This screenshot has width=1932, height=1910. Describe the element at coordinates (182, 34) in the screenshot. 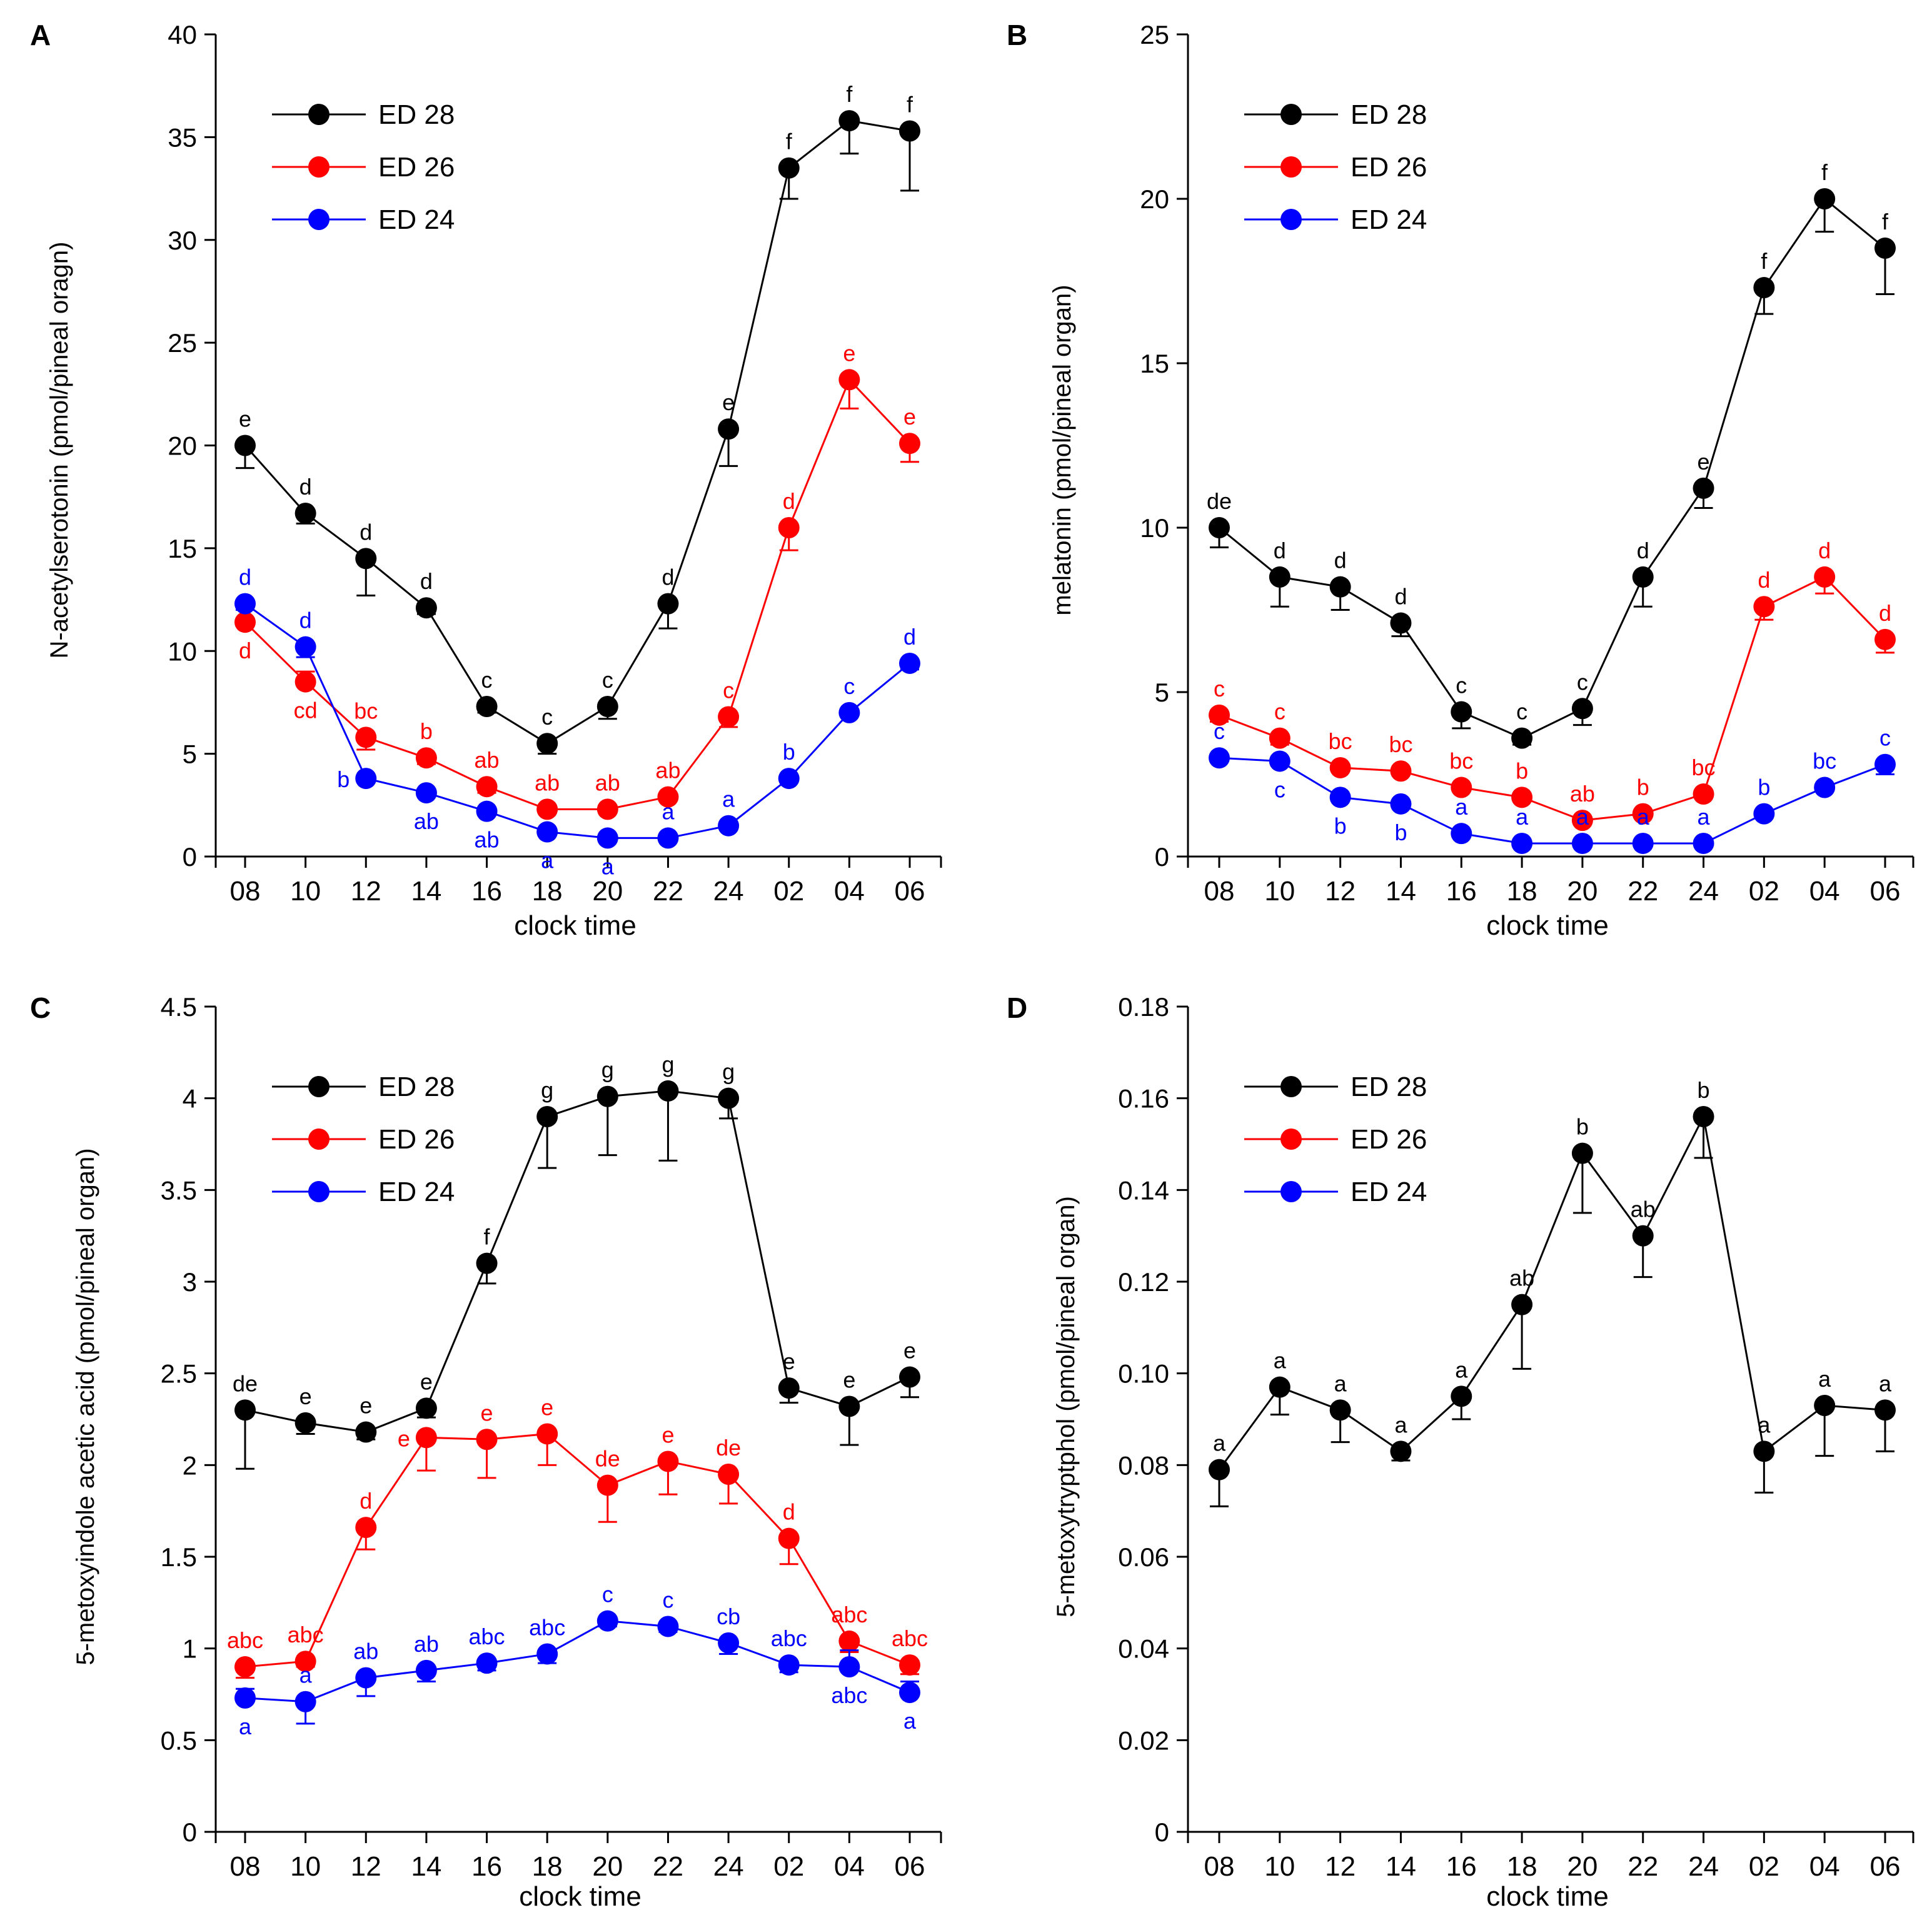

I see `y-tick-label: 40` at that location.